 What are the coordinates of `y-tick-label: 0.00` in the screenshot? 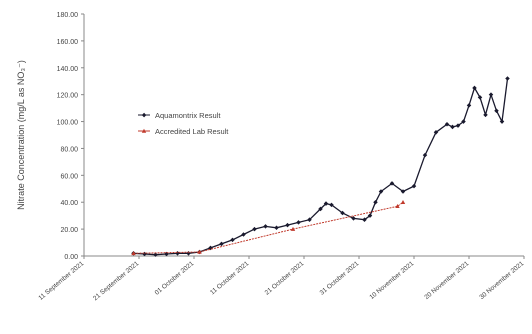 It's located at (71, 257).